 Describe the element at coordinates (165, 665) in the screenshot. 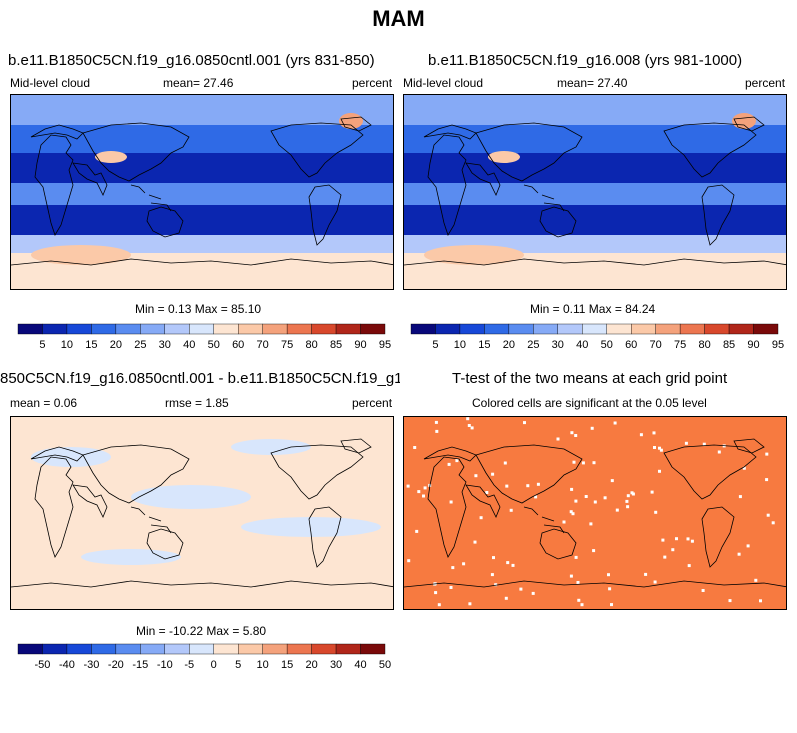

I see `panel3-colorbar-tick-label: -10` at that location.